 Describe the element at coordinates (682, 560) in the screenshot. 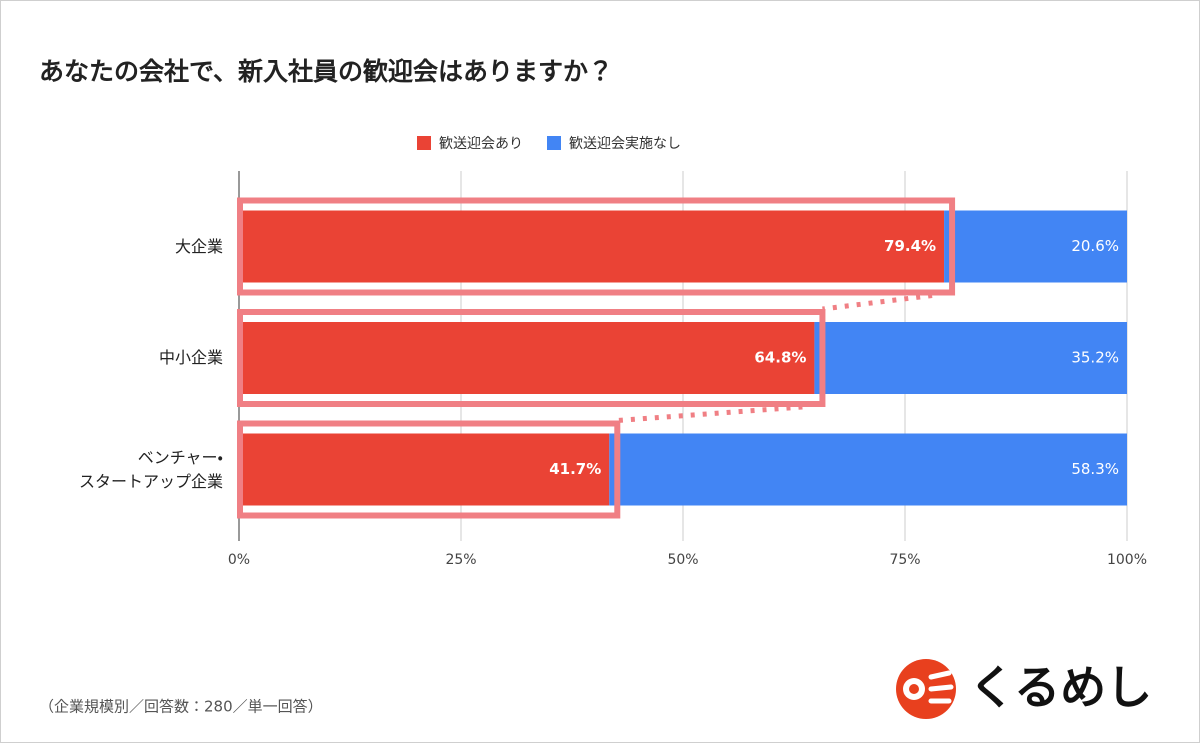

I see `x-tick-label: 50%` at that location.